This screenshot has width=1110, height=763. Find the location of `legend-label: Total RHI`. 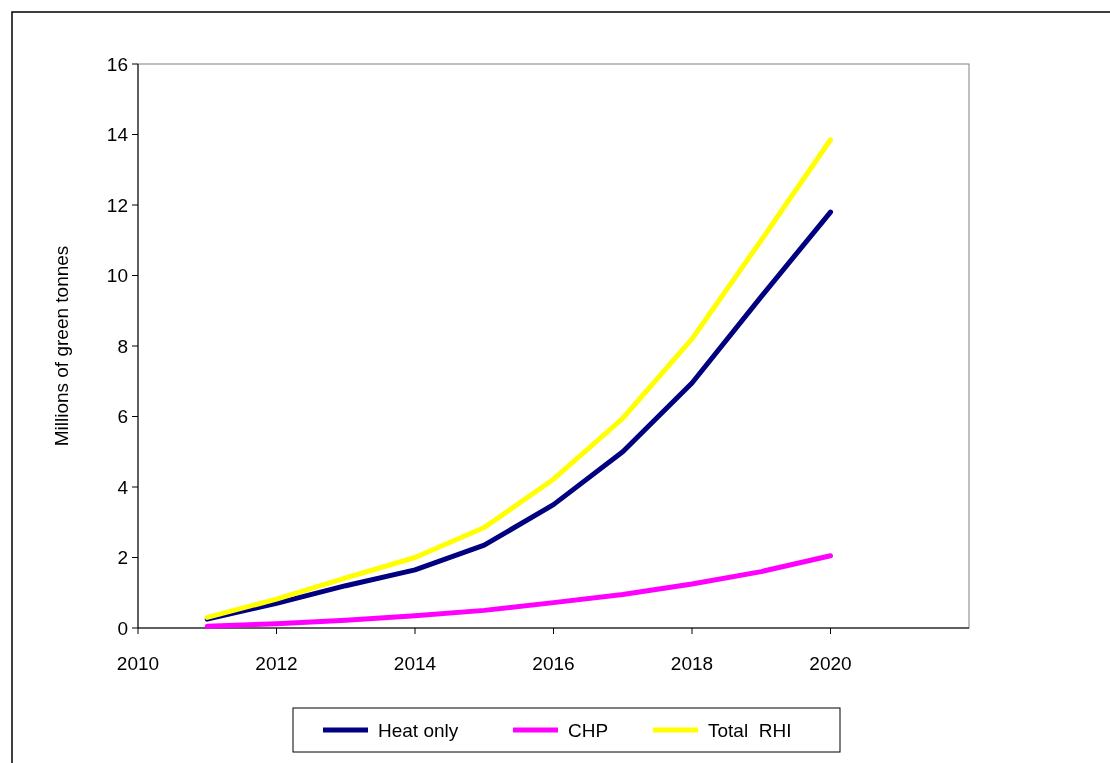

legend-label: Total RHI is located at coordinates (750, 730).